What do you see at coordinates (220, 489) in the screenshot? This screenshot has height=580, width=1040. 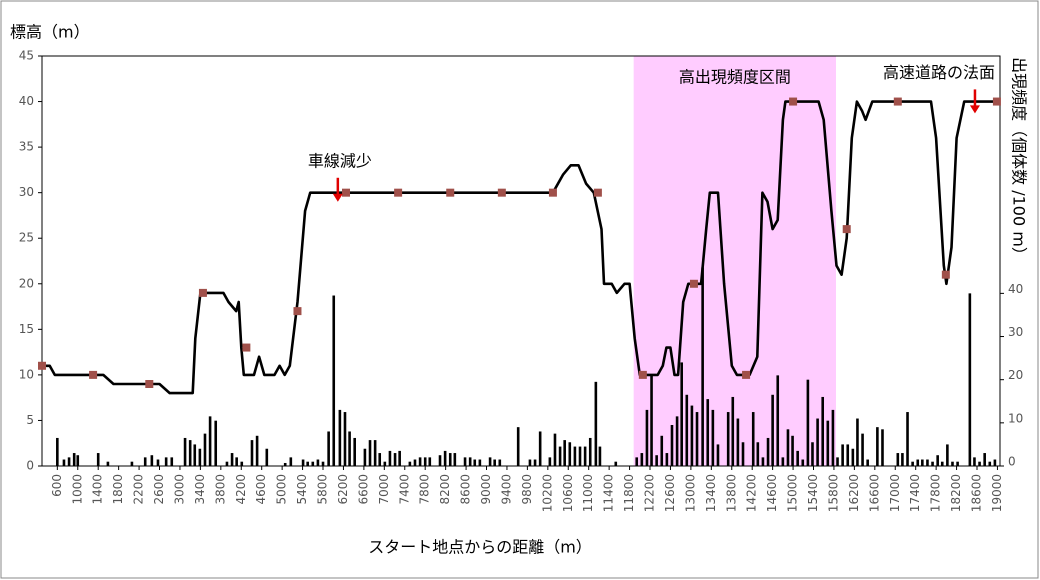 I see `x-tick-label: 3800` at bounding box center [220, 489].